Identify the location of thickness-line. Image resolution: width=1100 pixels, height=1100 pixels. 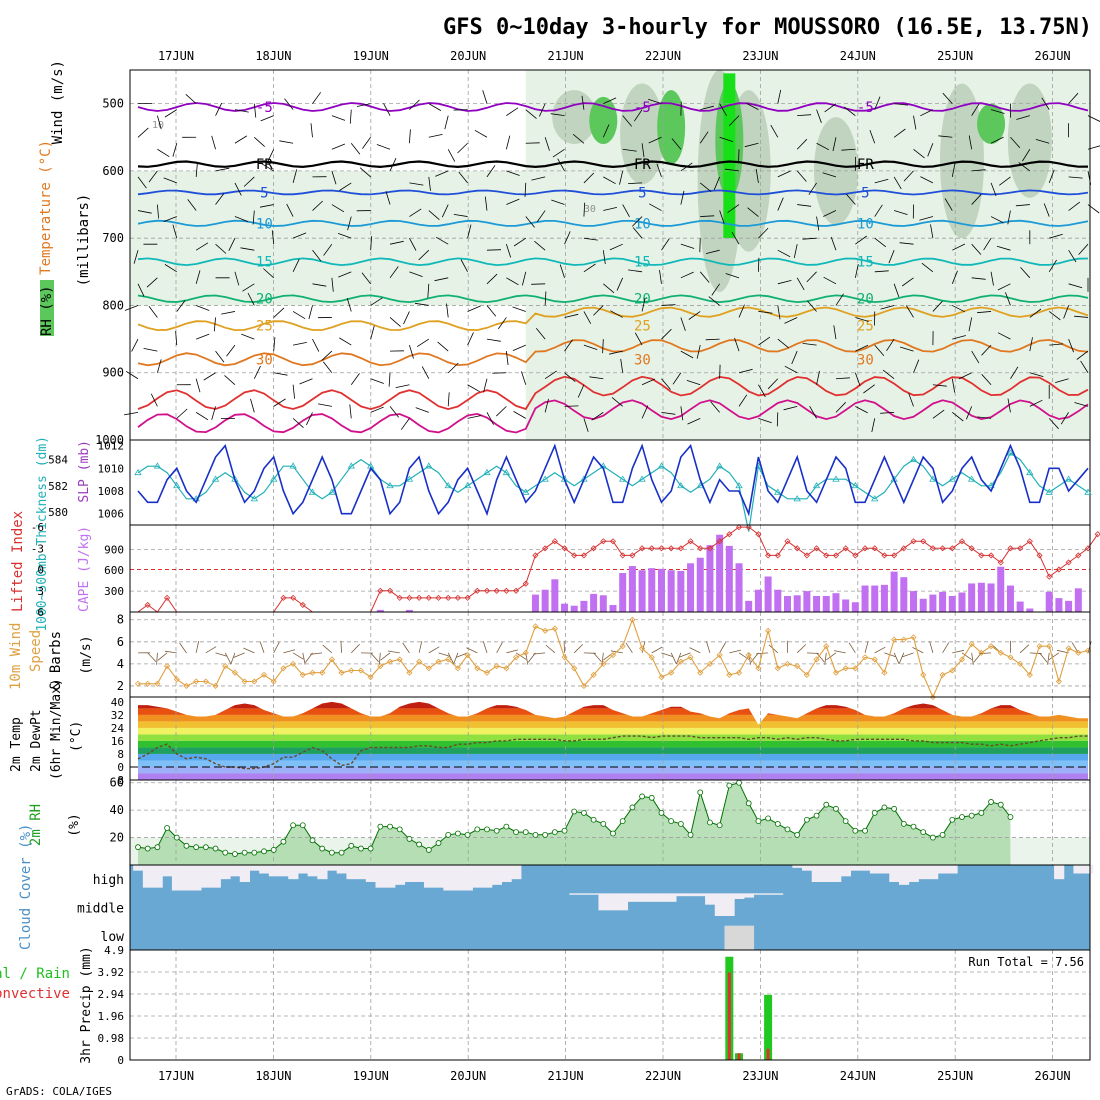
(613, 492).